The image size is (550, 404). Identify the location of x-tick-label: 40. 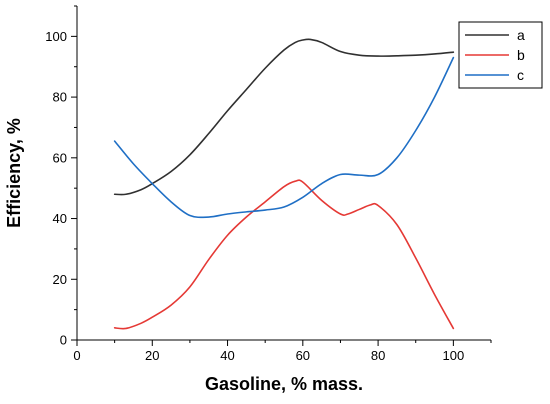
(227, 355).